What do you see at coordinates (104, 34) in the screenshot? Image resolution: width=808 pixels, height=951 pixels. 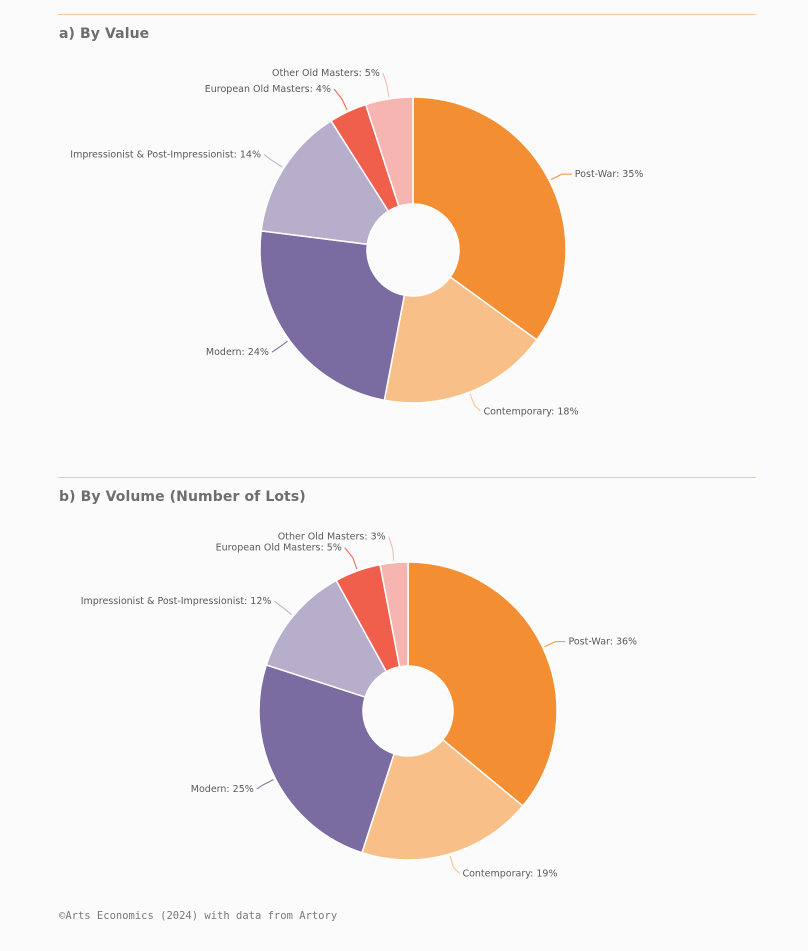 I see `panel-a-title: a) By Value` at bounding box center [104, 34].